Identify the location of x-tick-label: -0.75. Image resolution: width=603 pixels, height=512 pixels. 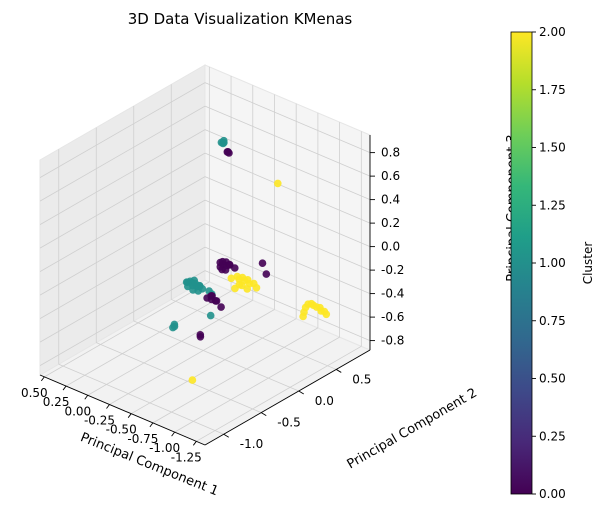
(142, 439).